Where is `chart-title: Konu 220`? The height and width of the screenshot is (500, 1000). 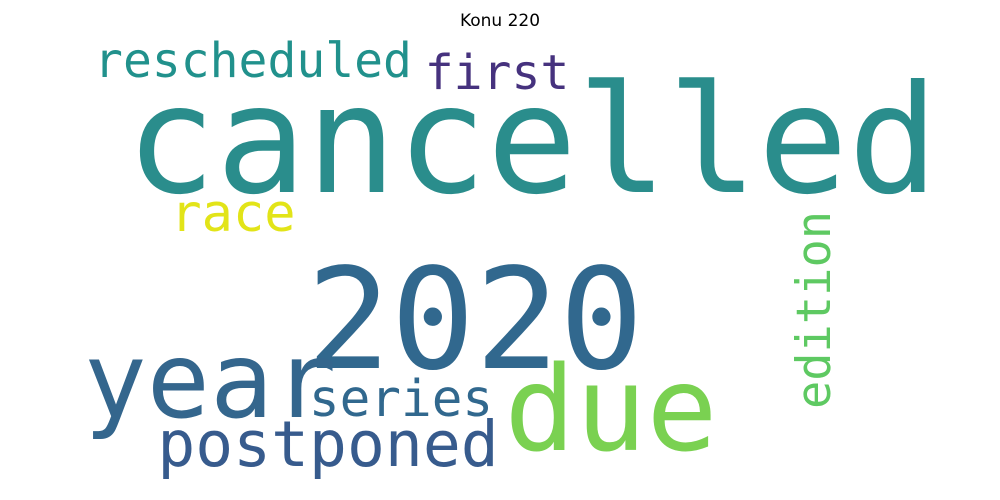 chart-title: Konu 220 is located at coordinates (500, 21).